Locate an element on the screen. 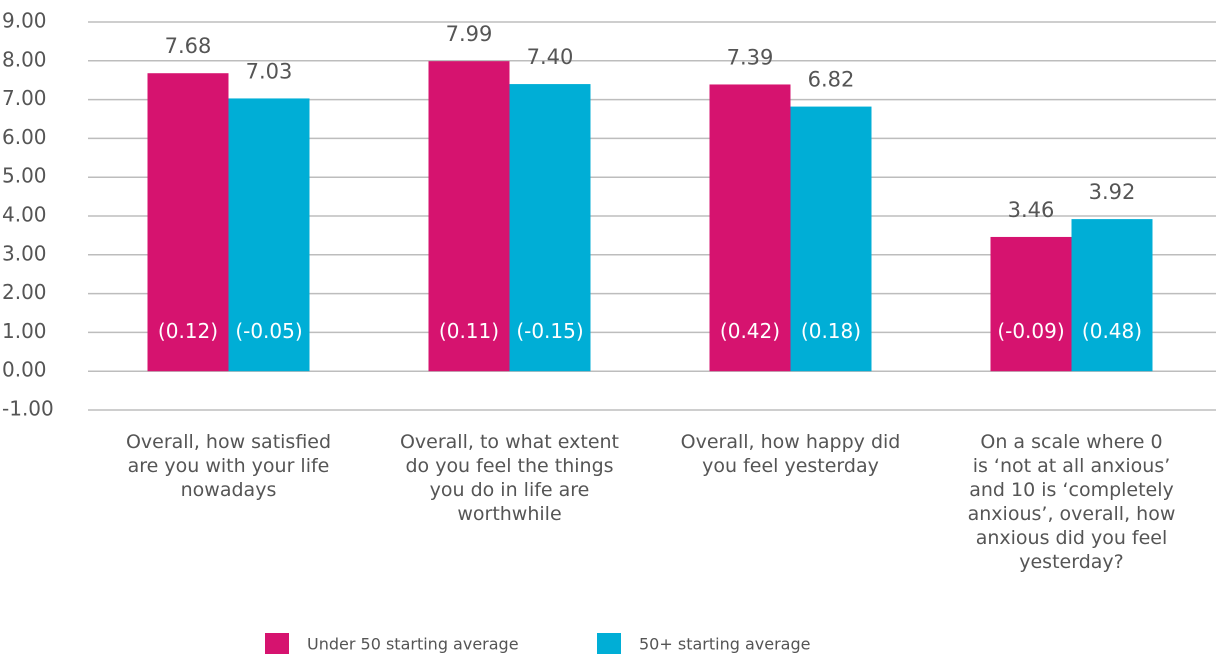 The width and height of the screenshot is (1216, 654). y-tick-label: 6.00 is located at coordinates (24, 137).